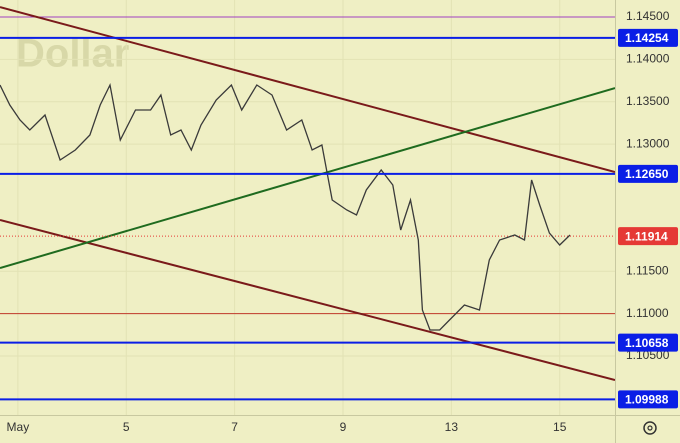 The image size is (680, 443). I want to click on last-price-label: 1.11914, so click(646, 236).